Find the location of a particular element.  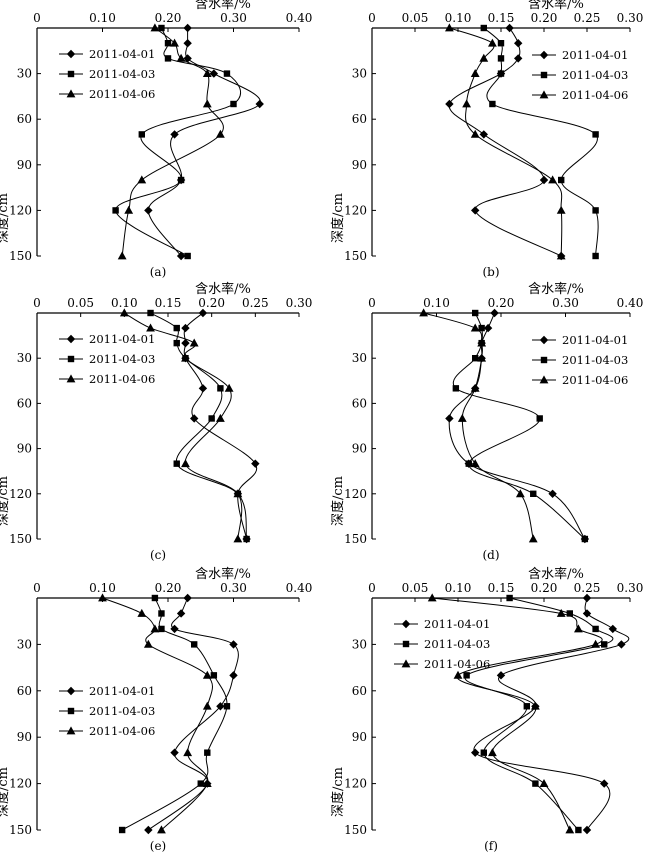

x-tick-label: 0.40 is located at coordinates (630, 303).